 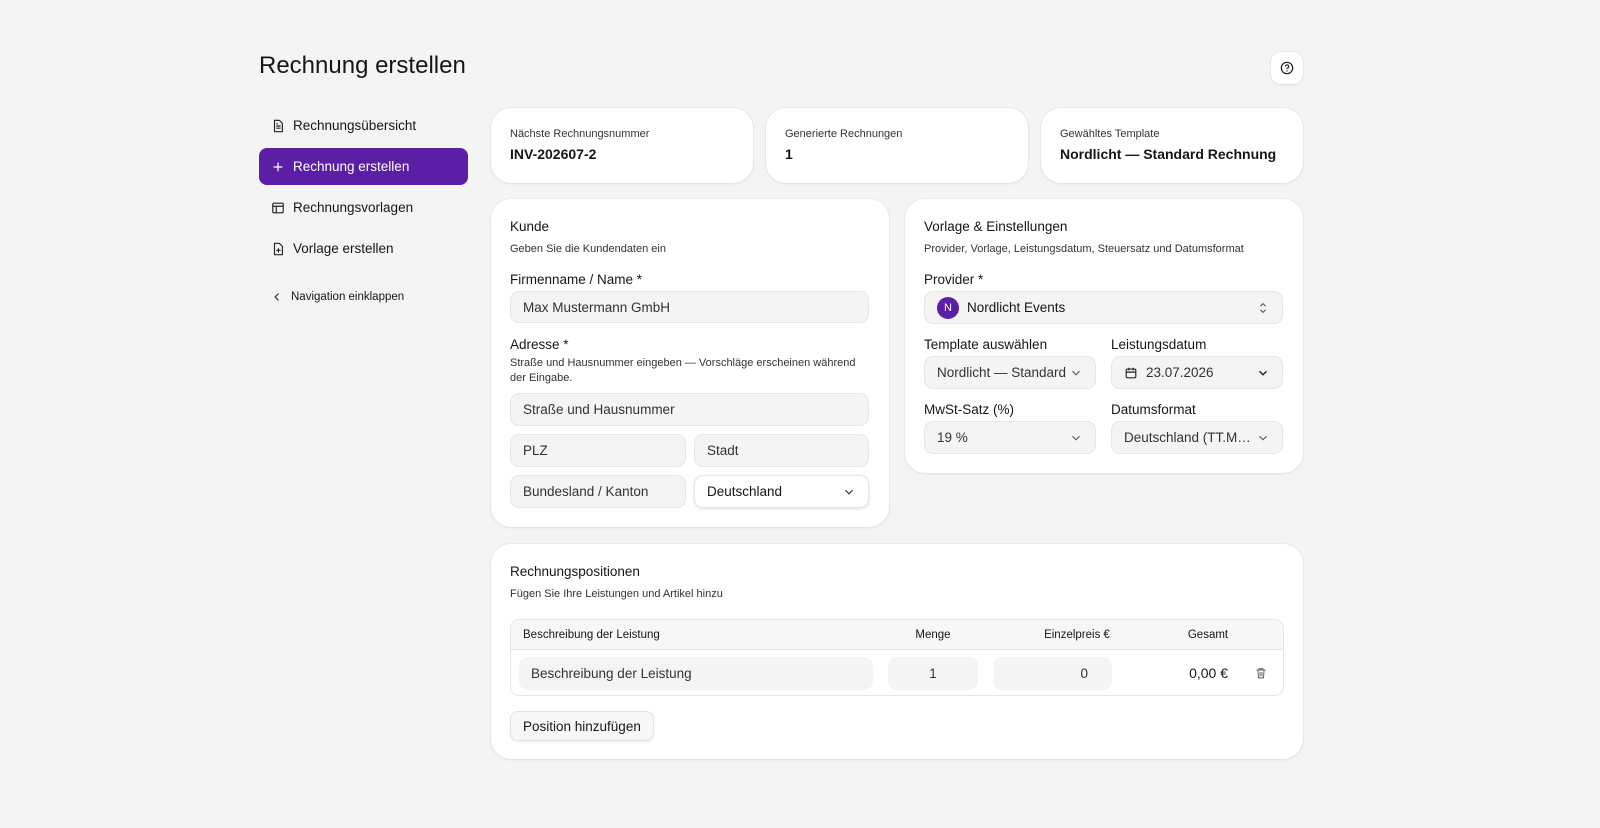 I want to click on date-picker: 23.07.2026, so click(x=1197, y=372).